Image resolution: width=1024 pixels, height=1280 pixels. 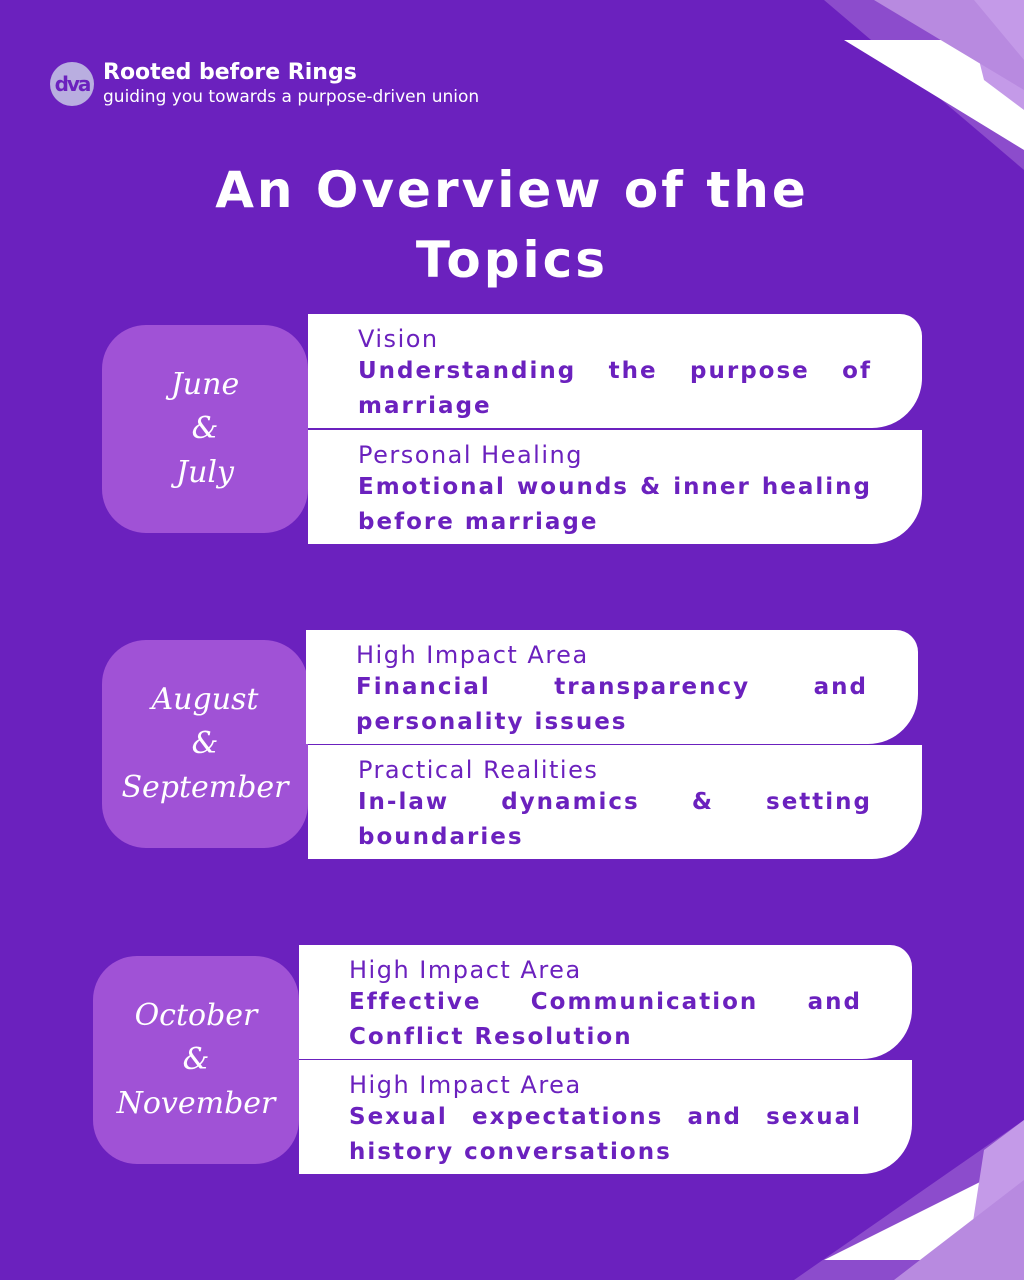 I want to click on page-title-line-2: Topics, so click(x=512, y=260).